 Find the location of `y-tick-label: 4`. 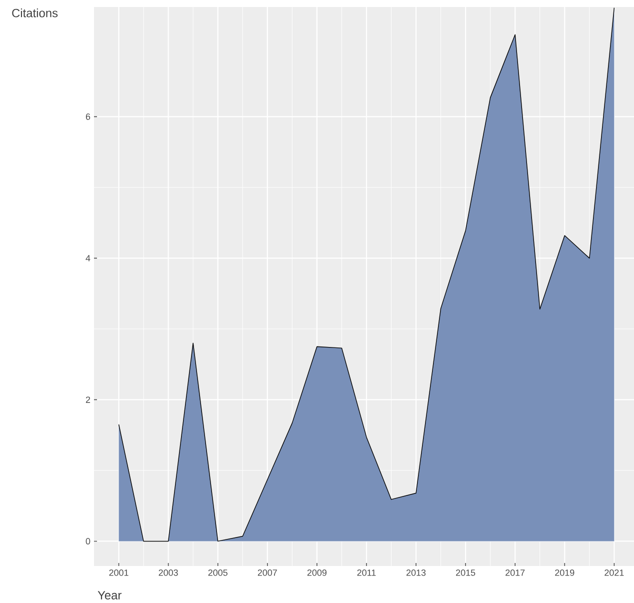

y-tick-label: 4 is located at coordinates (88, 258).